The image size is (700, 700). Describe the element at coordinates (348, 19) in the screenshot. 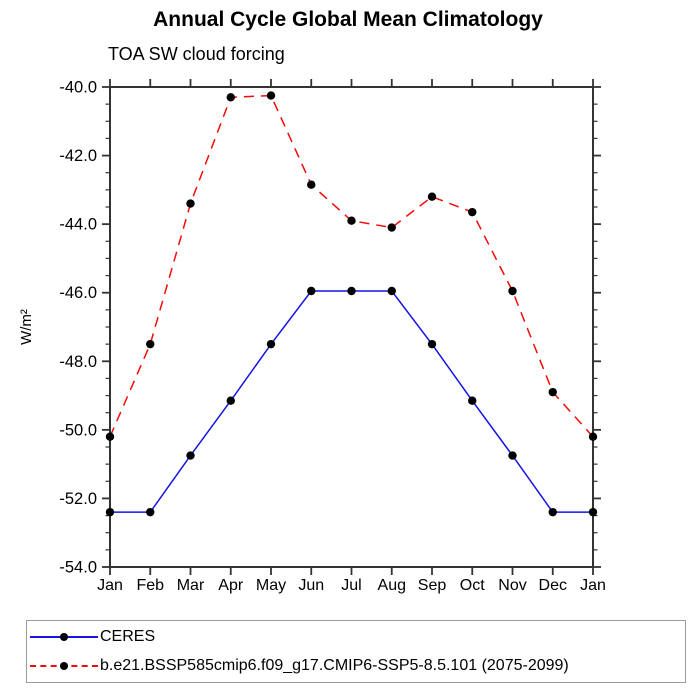

I see `chart-title: Annual Cycle Global Mean Climatology` at that location.